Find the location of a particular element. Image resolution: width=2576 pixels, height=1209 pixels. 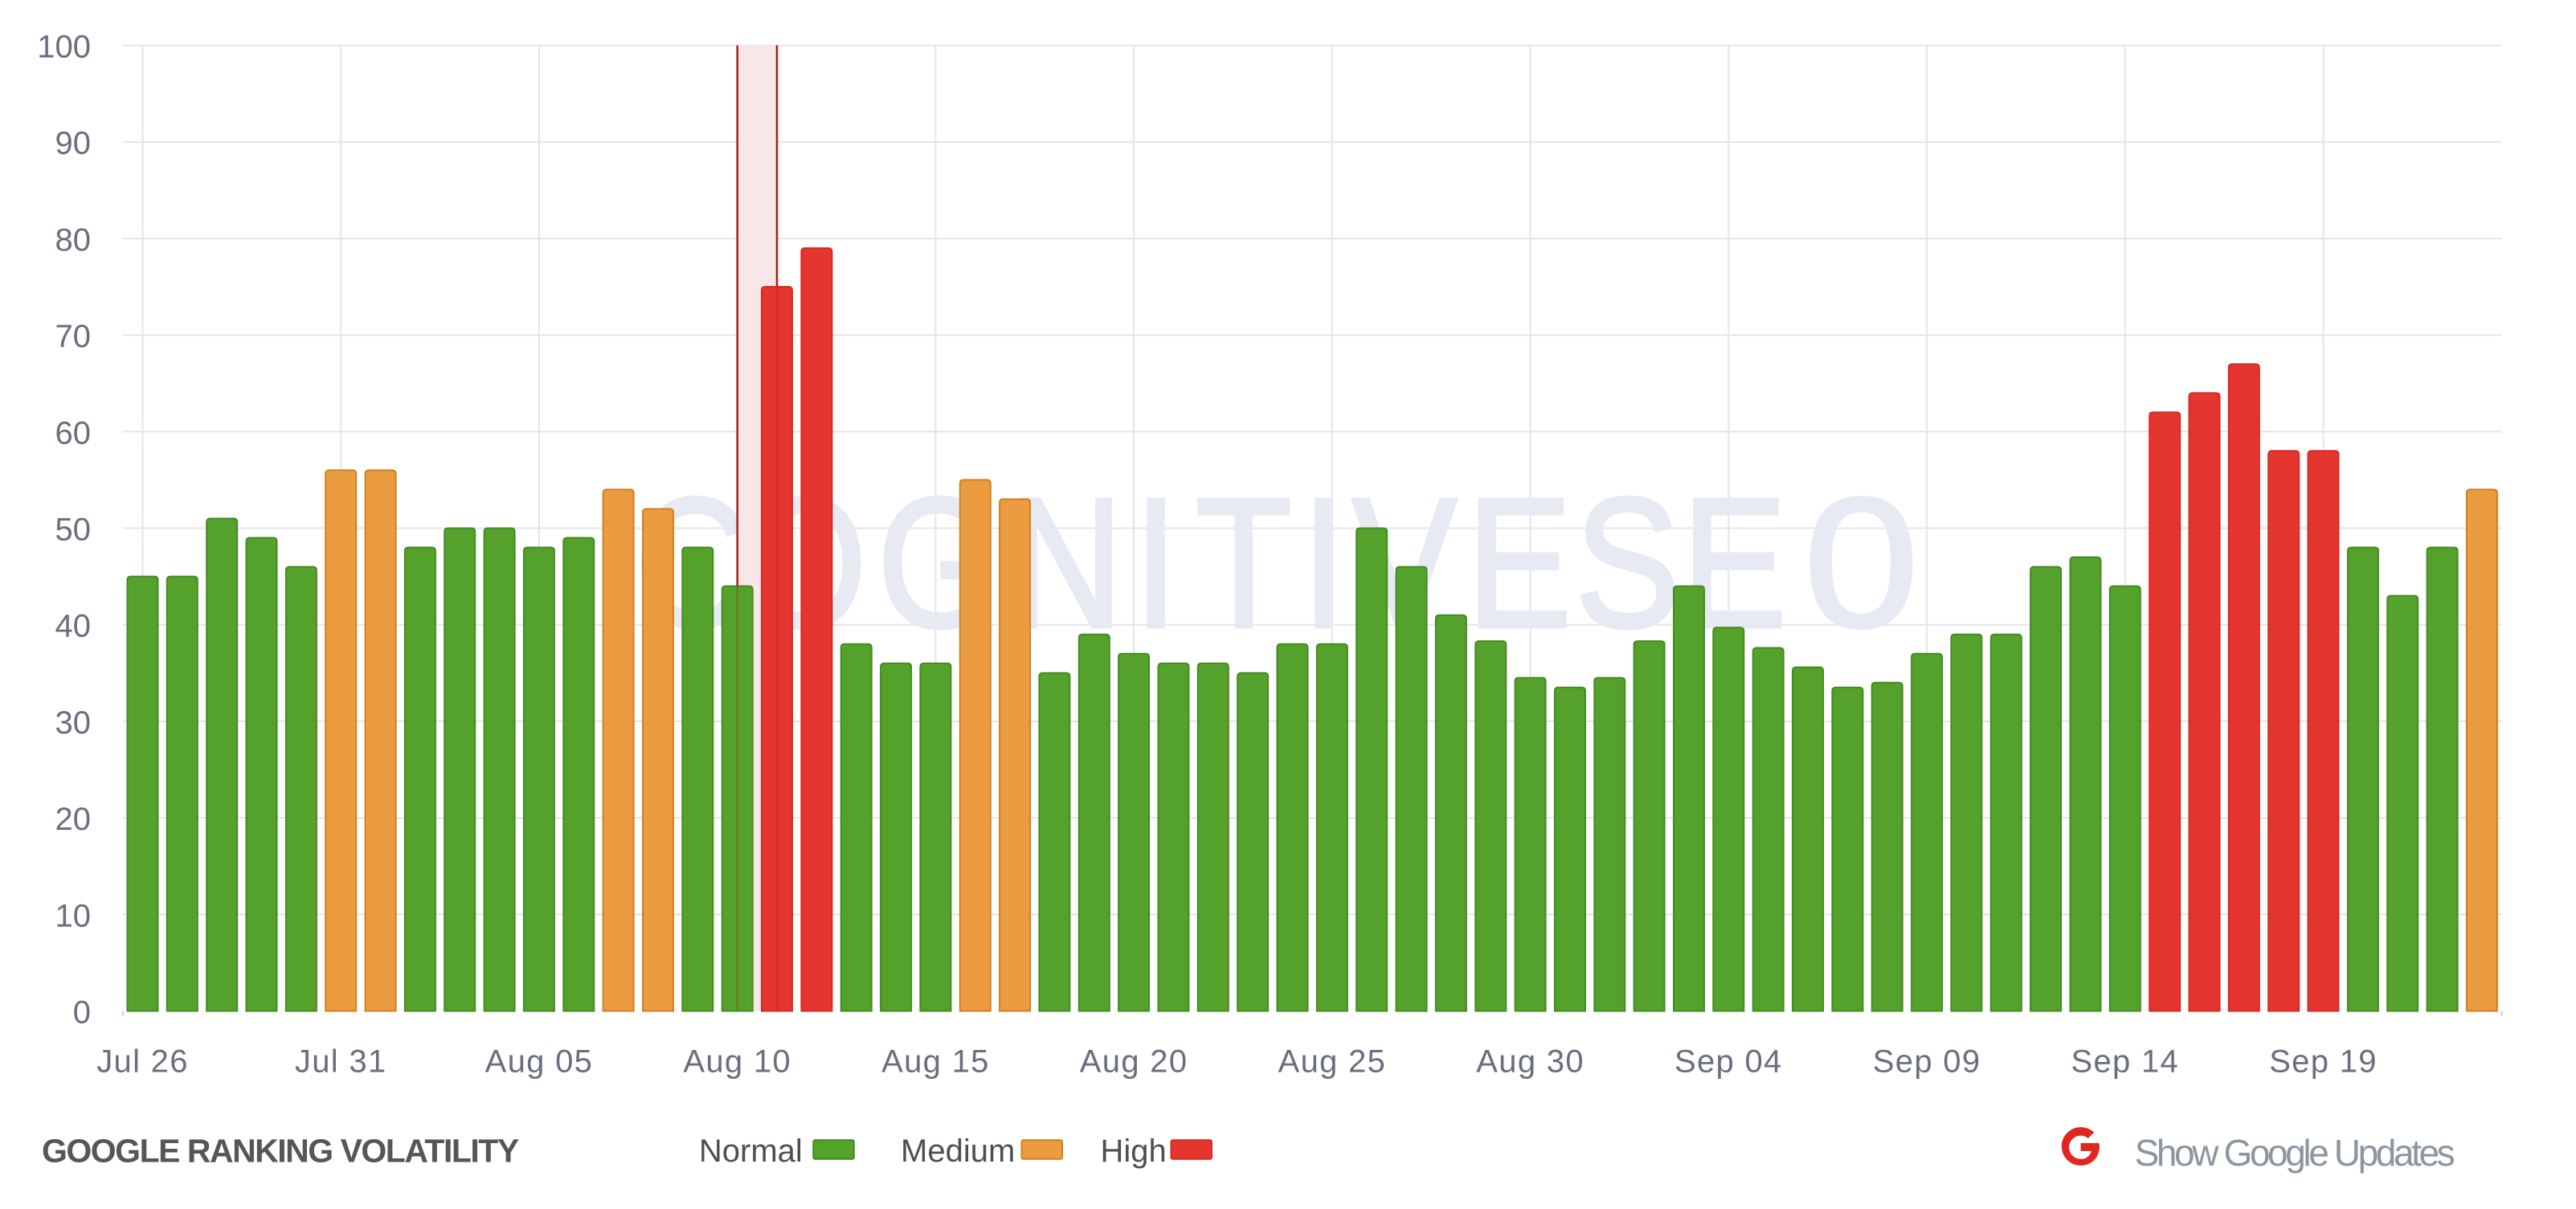

svg-text: Sep 04 is located at coordinates (1728, 1062).